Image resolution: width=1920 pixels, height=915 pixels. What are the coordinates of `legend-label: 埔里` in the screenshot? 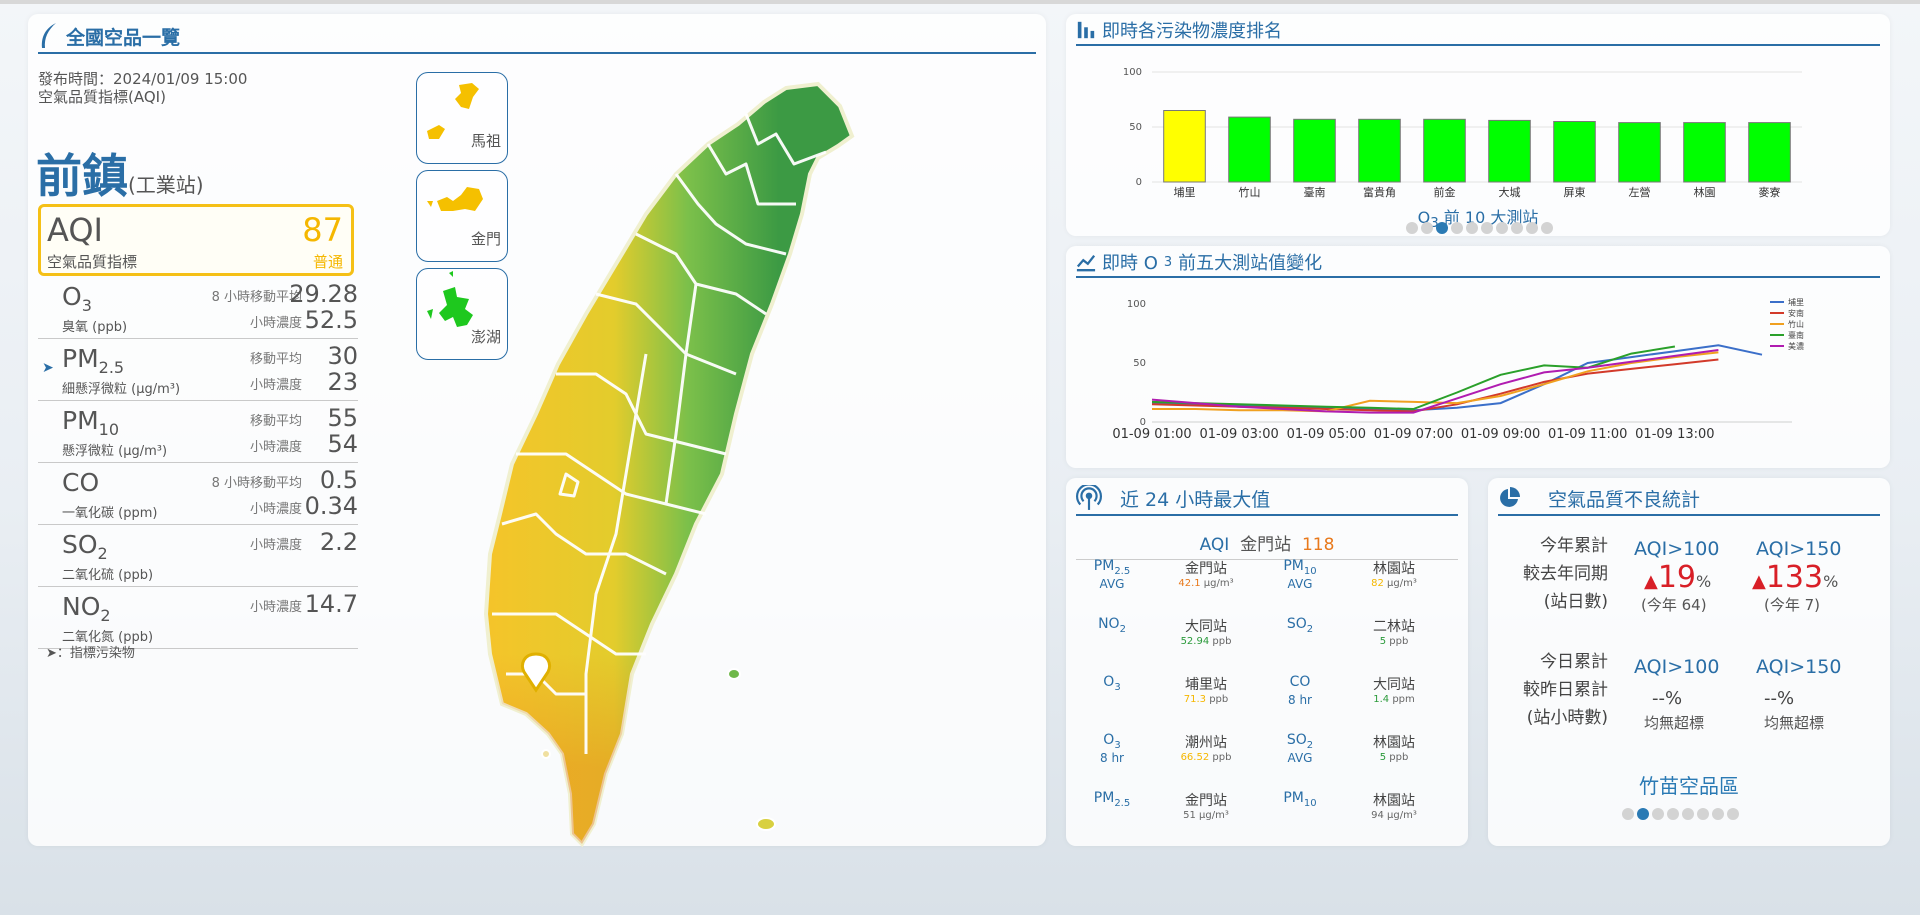 It's located at (1796, 302).